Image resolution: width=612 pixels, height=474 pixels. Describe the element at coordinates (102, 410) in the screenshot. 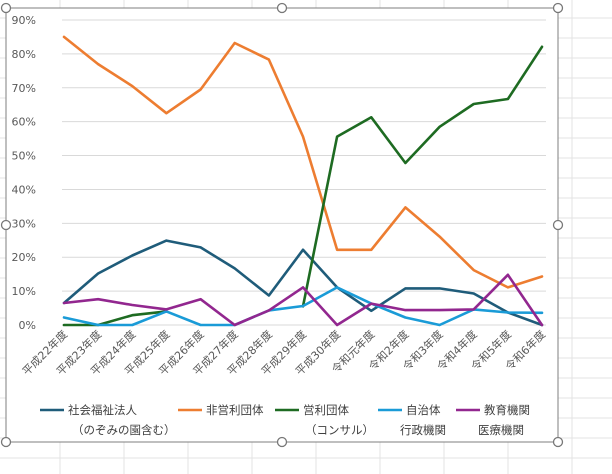

I see `legend-label: 社会福祉法人` at that location.